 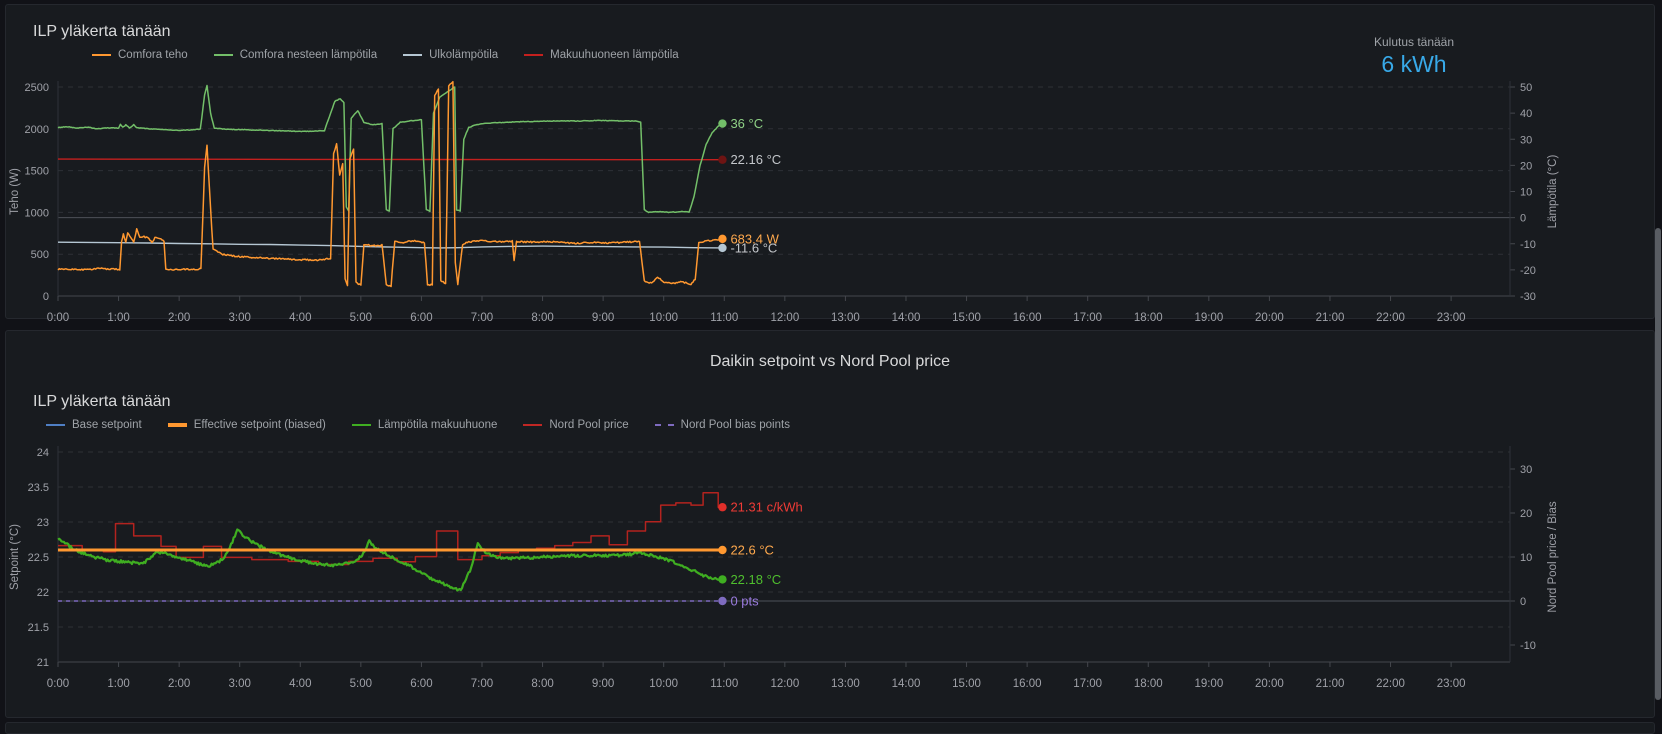 I want to click on legend-item: Ulkolämpötila, so click(x=450, y=55).